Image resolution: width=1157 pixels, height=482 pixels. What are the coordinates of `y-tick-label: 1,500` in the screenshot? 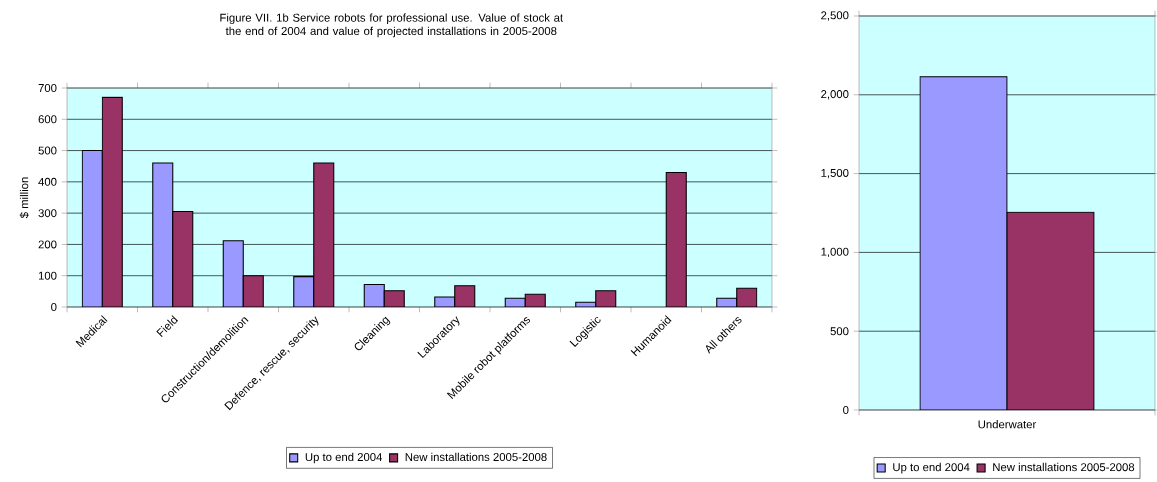 It's located at (835, 173).